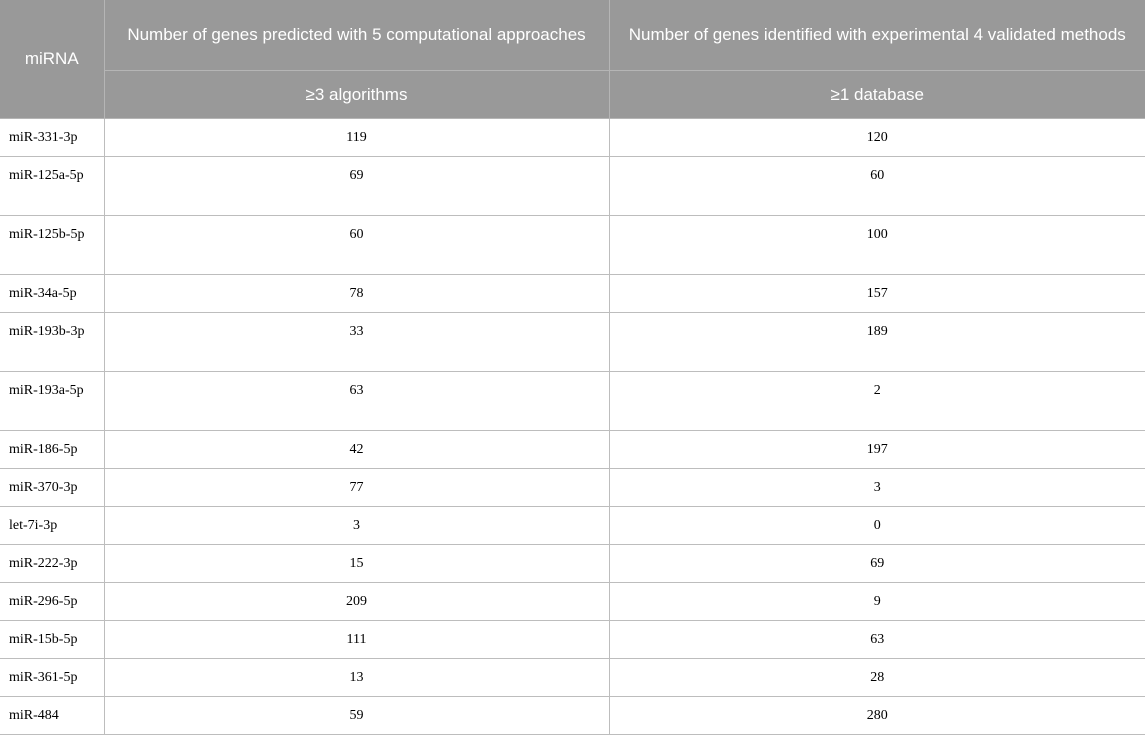 This screenshot has height=741, width=1145. Describe the element at coordinates (52, 487) in the screenshot. I see `mirna-cell: miR-370-3p` at that location.